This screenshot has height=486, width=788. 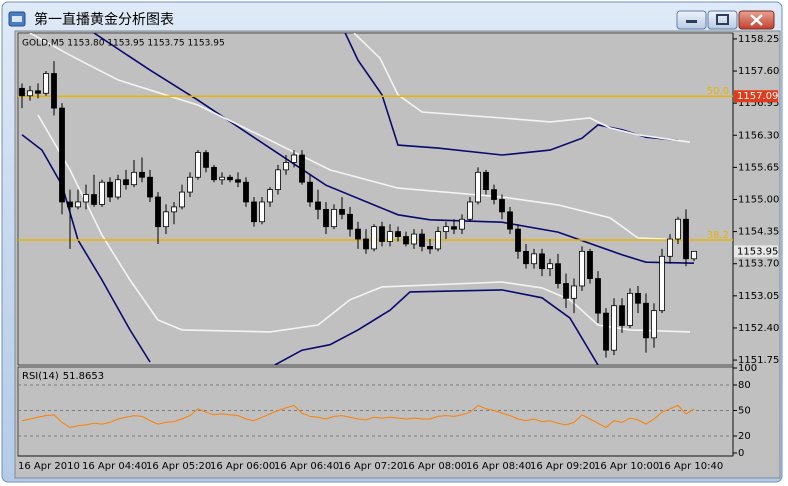 What do you see at coordinates (104, 19) in the screenshot?
I see `window-title: 第一直播黄金分析图表` at bounding box center [104, 19].